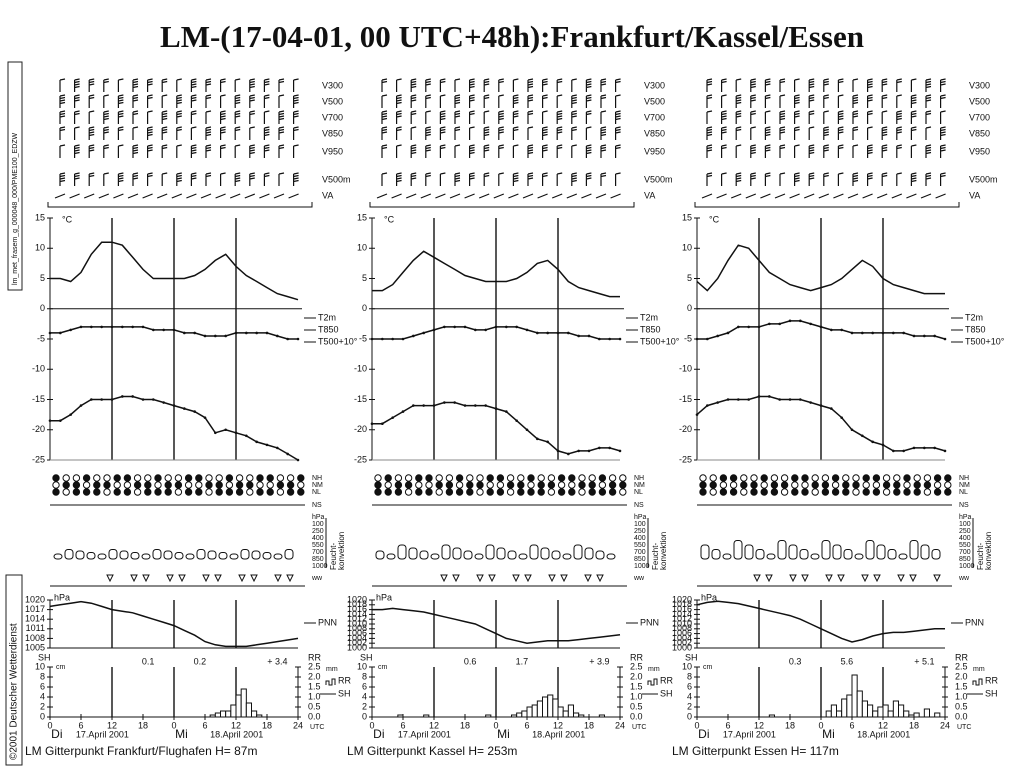 This screenshot has height=768, width=1024. I want to click on y-title: SH, so click(44, 657).